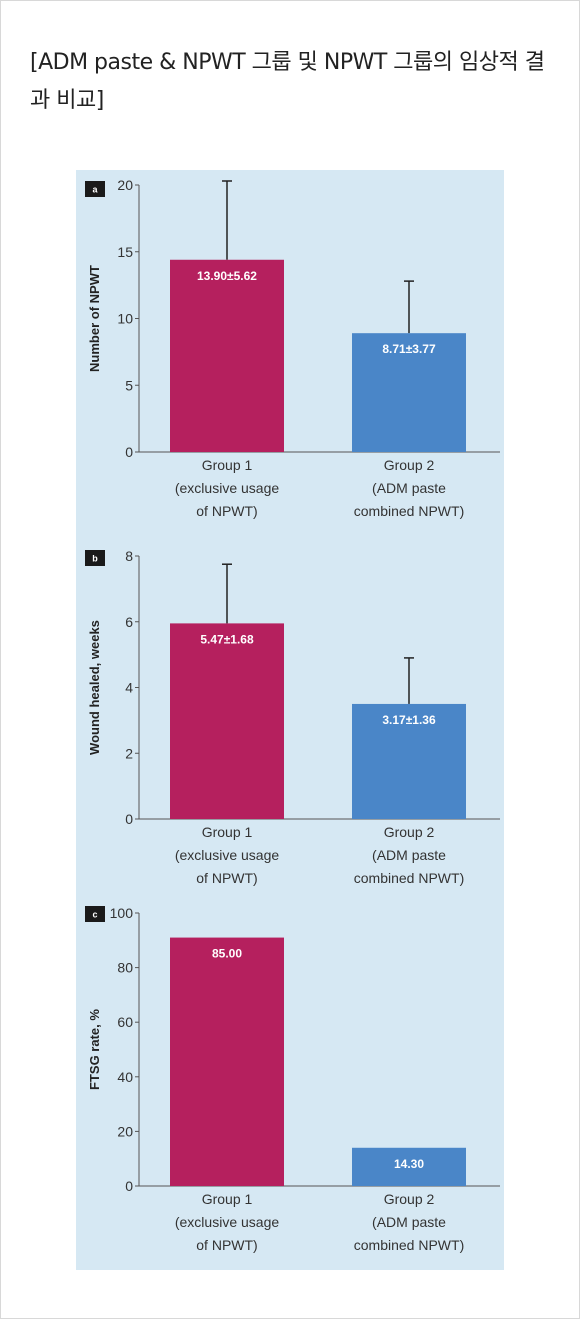 The image size is (580, 1319). What do you see at coordinates (409, 720) in the screenshot?
I see `bar-data-label: 3.17±1.36` at bounding box center [409, 720].